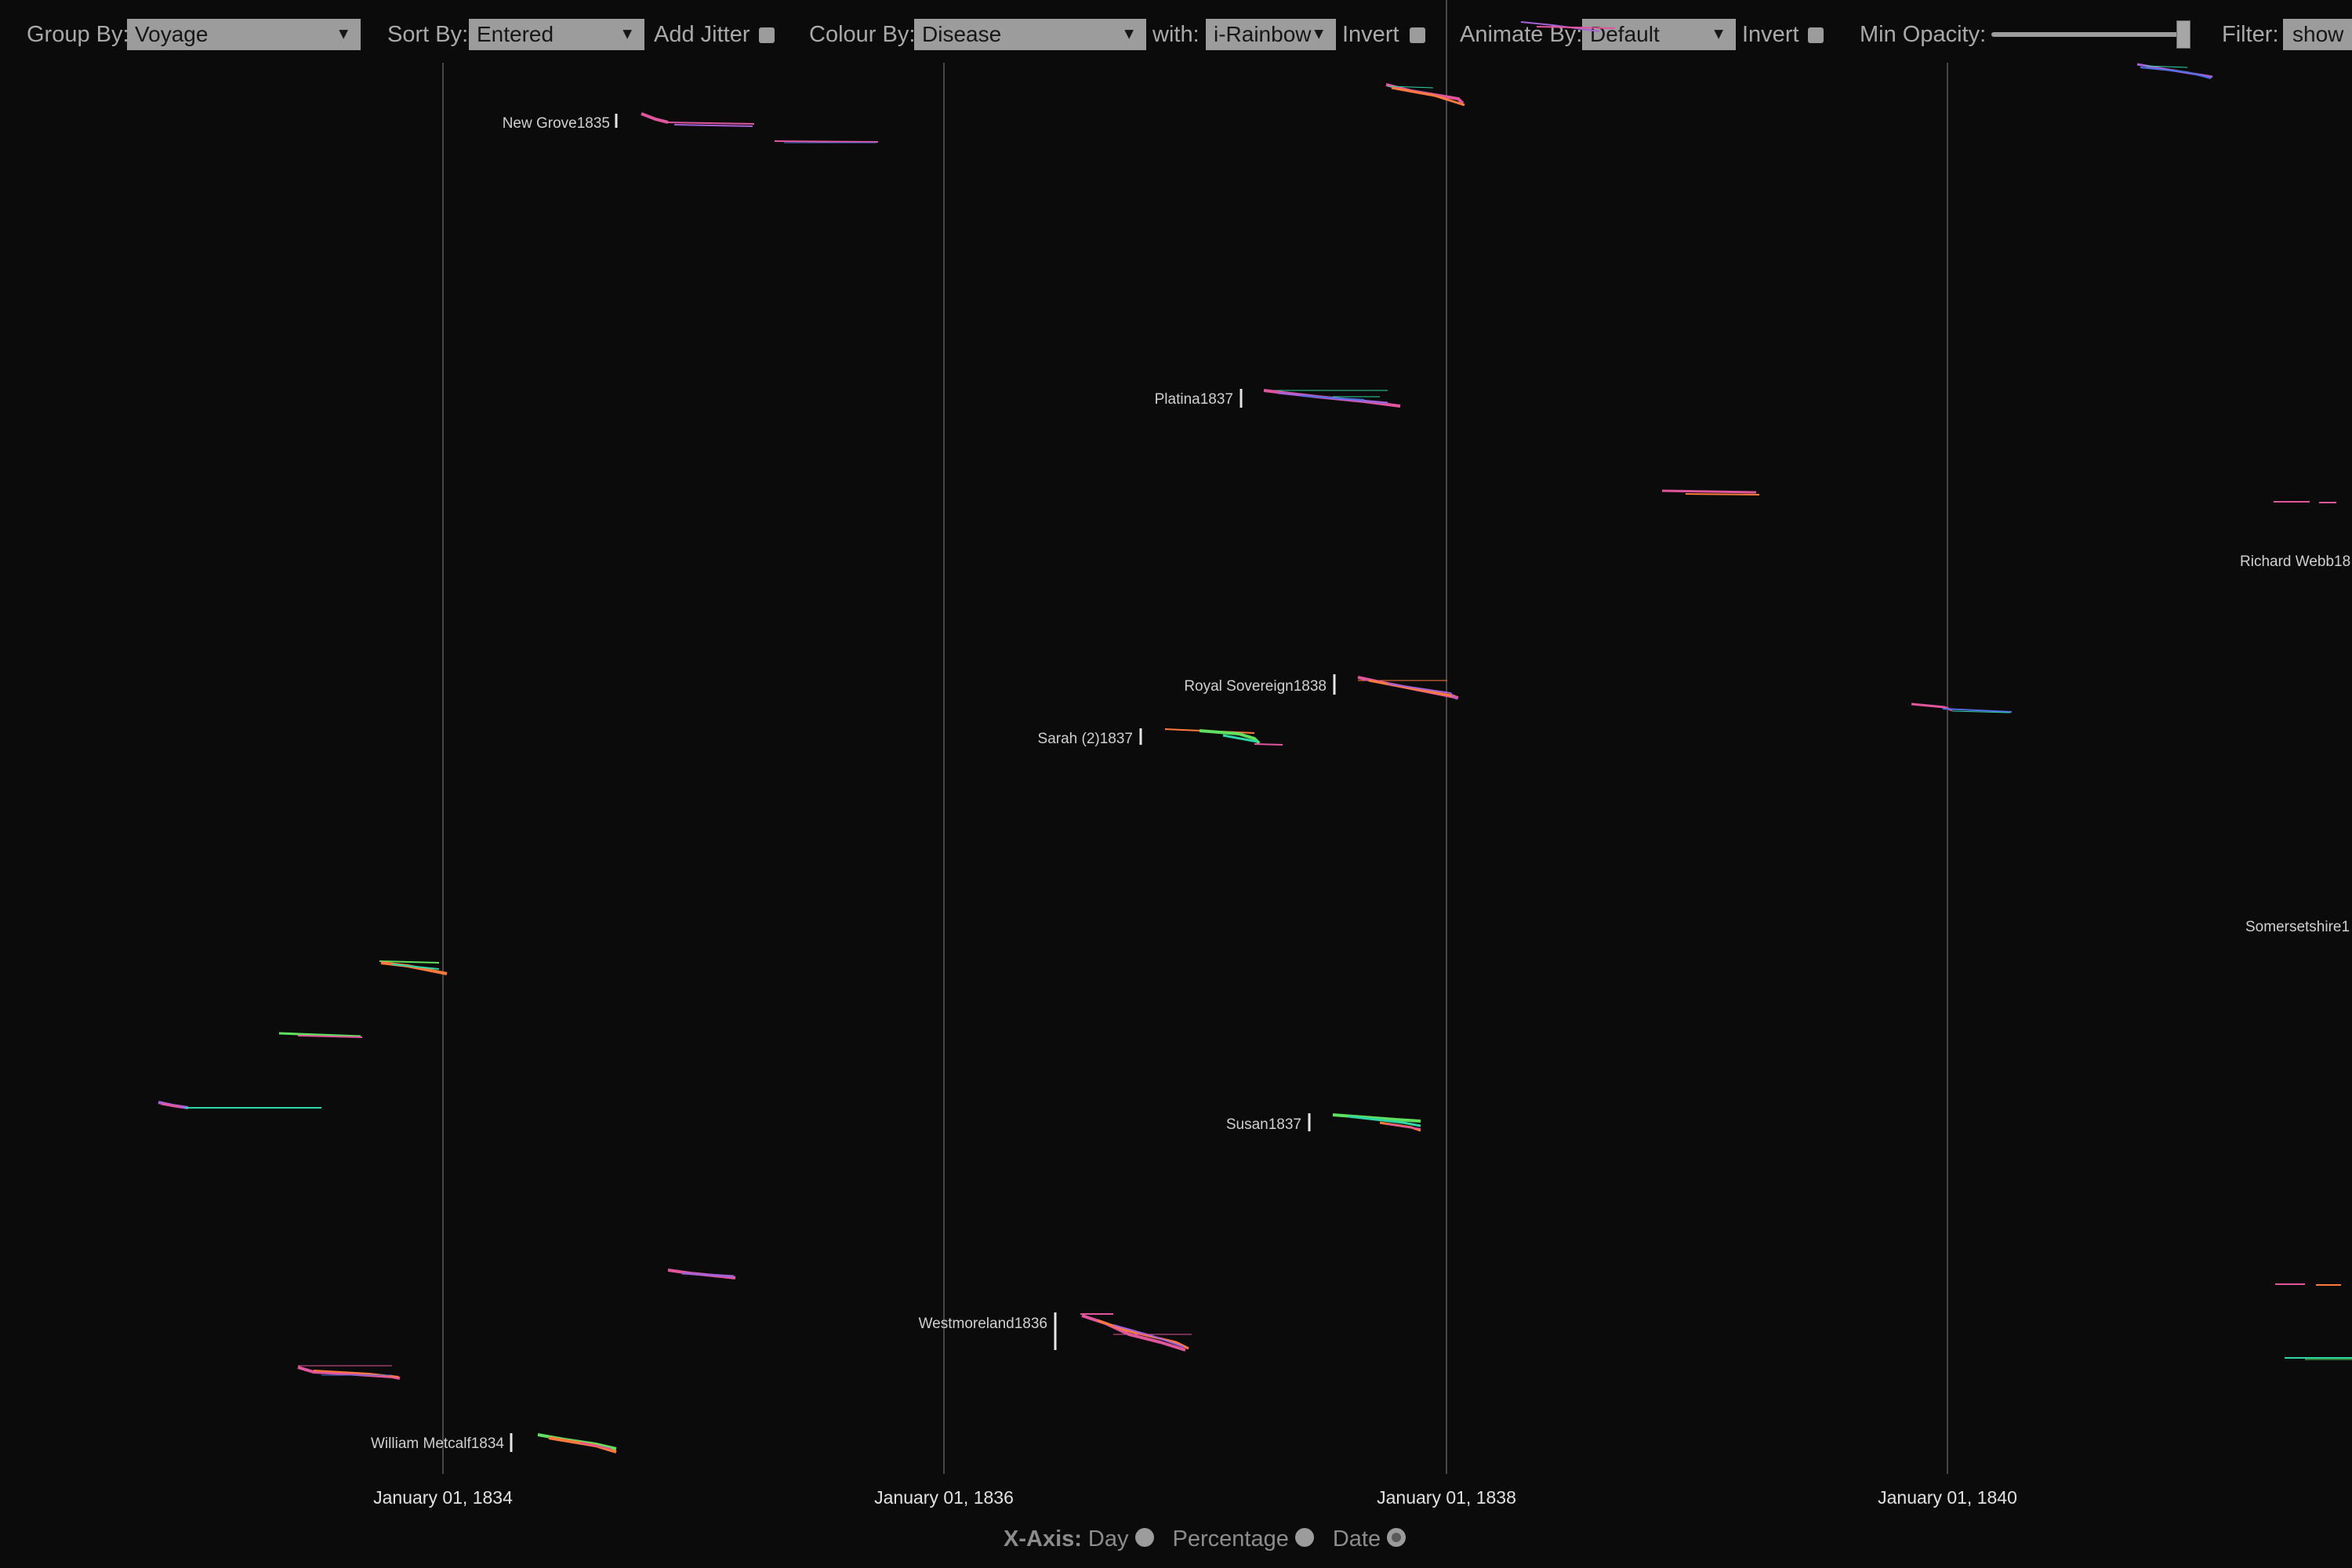 The width and height of the screenshot is (2352, 1568). Describe the element at coordinates (1263, 1124) in the screenshot. I see `voyage-label-susan: Susan1837` at that location.